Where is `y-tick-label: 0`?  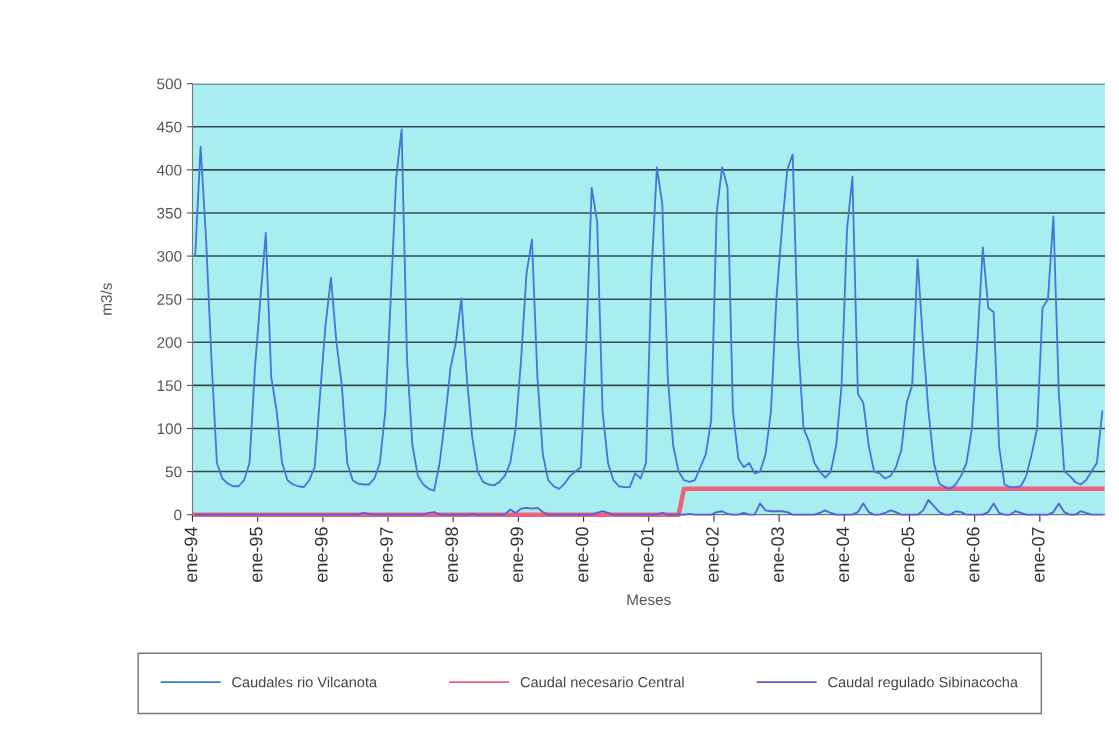 y-tick-label: 0 is located at coordinates (178, 515).